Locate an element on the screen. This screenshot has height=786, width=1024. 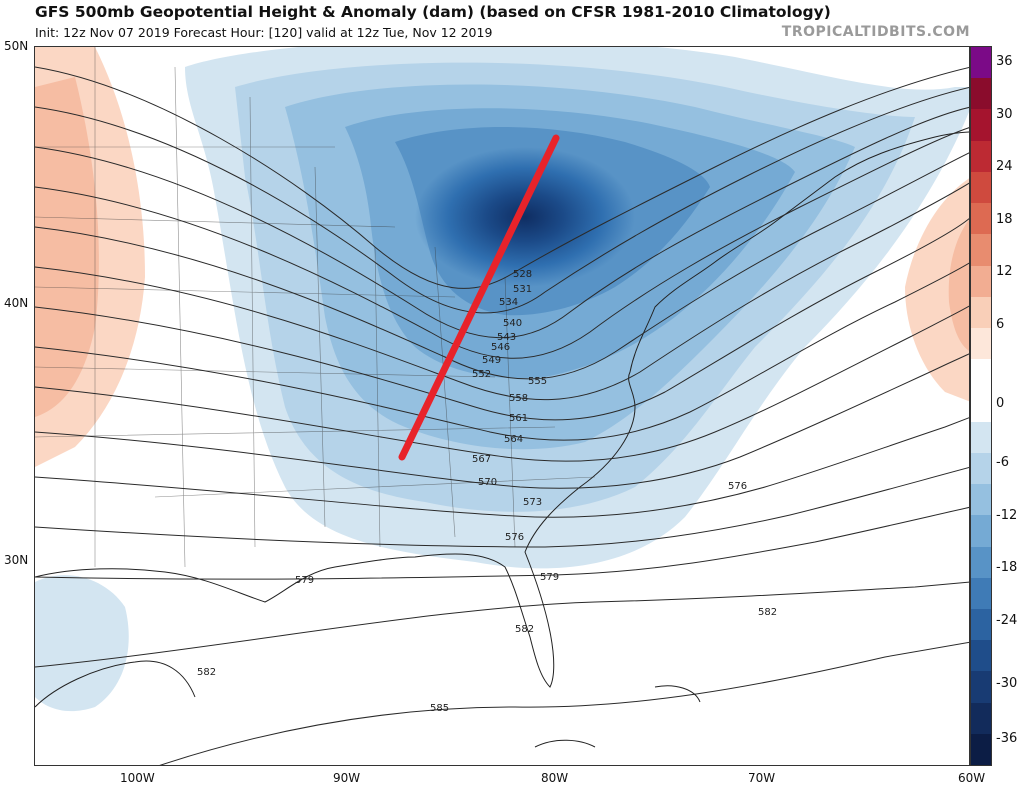
contour-label: 528 is located at coordinates (522, 274).